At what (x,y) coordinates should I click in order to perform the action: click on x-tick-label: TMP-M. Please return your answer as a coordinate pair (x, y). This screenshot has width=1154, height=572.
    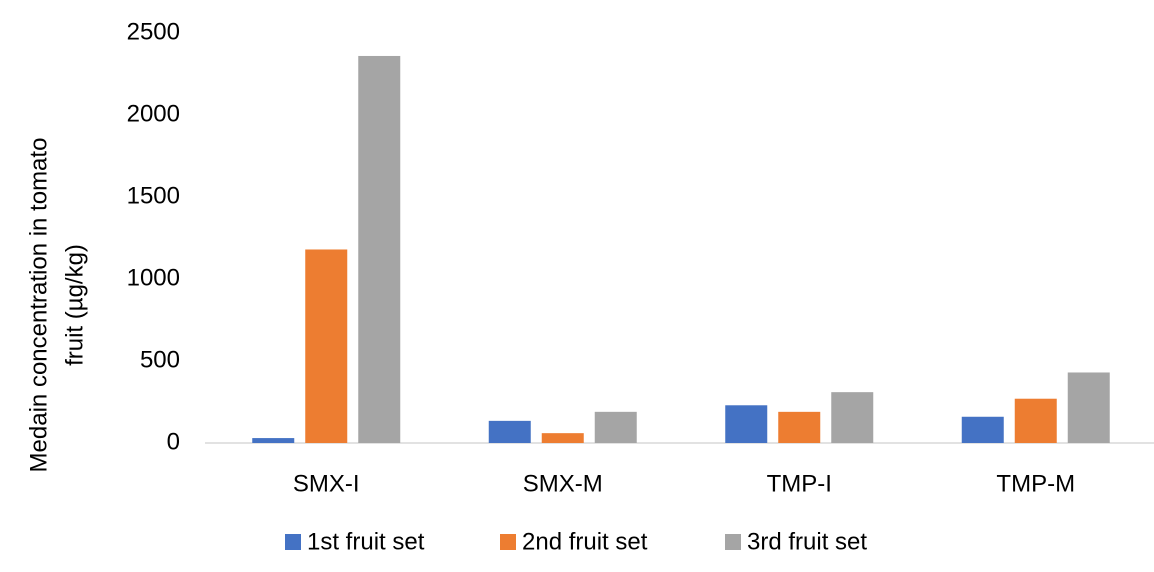
    Looking at the image, I should click on (1035, 483).